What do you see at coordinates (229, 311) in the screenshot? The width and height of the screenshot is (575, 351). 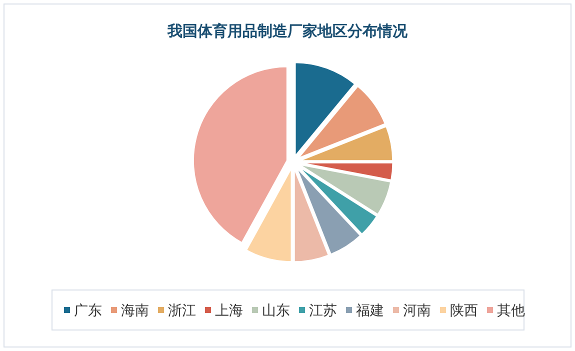 I see `legend-label: 上海` at bounding box center [229, 311].